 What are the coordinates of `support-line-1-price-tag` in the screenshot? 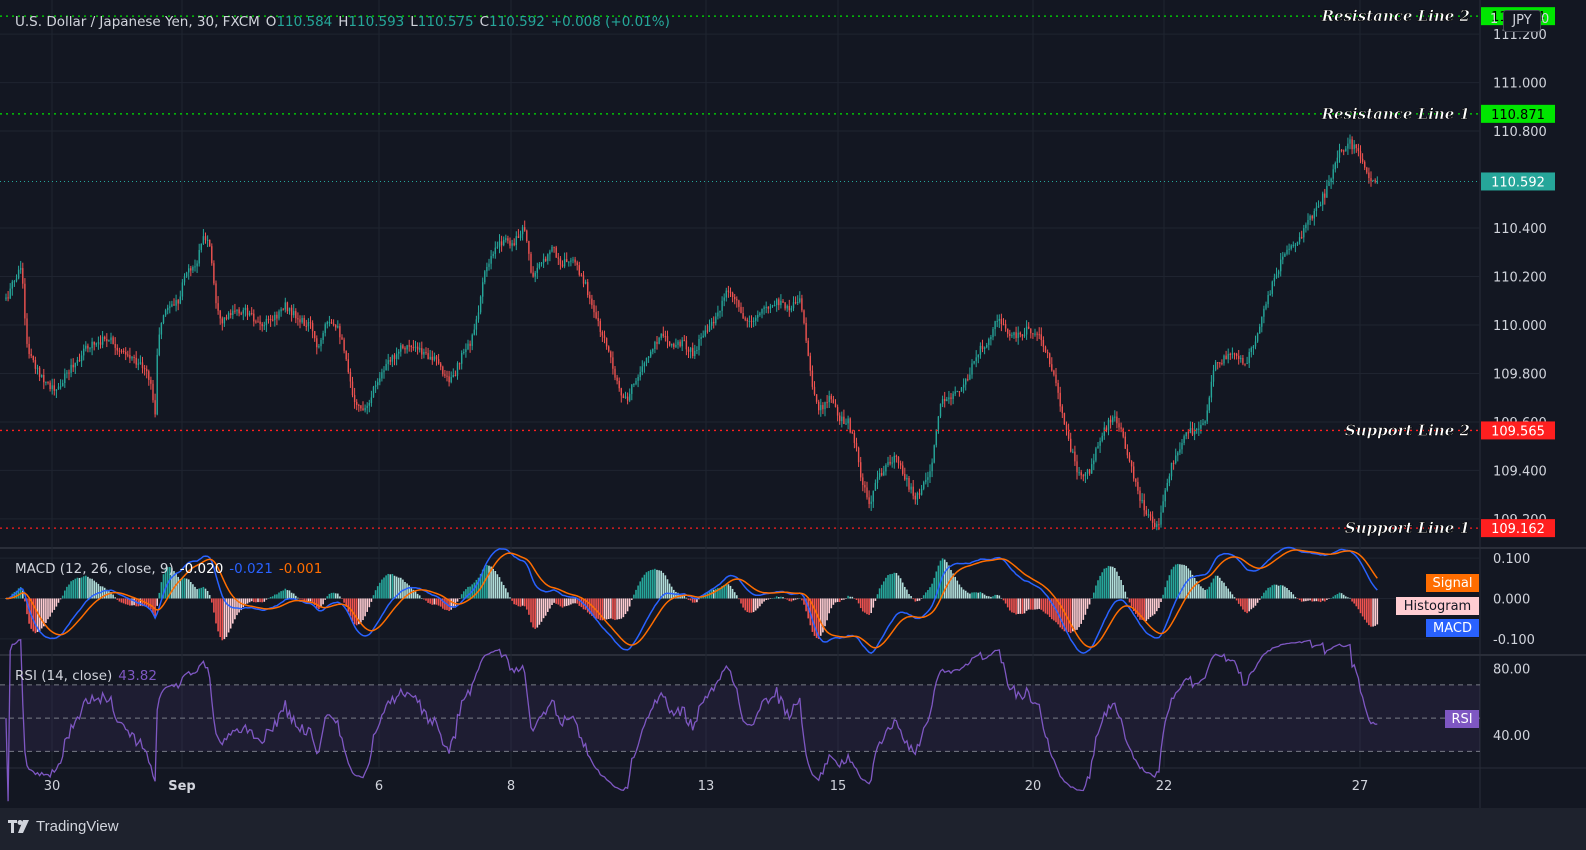 It's located at (1518, 528).